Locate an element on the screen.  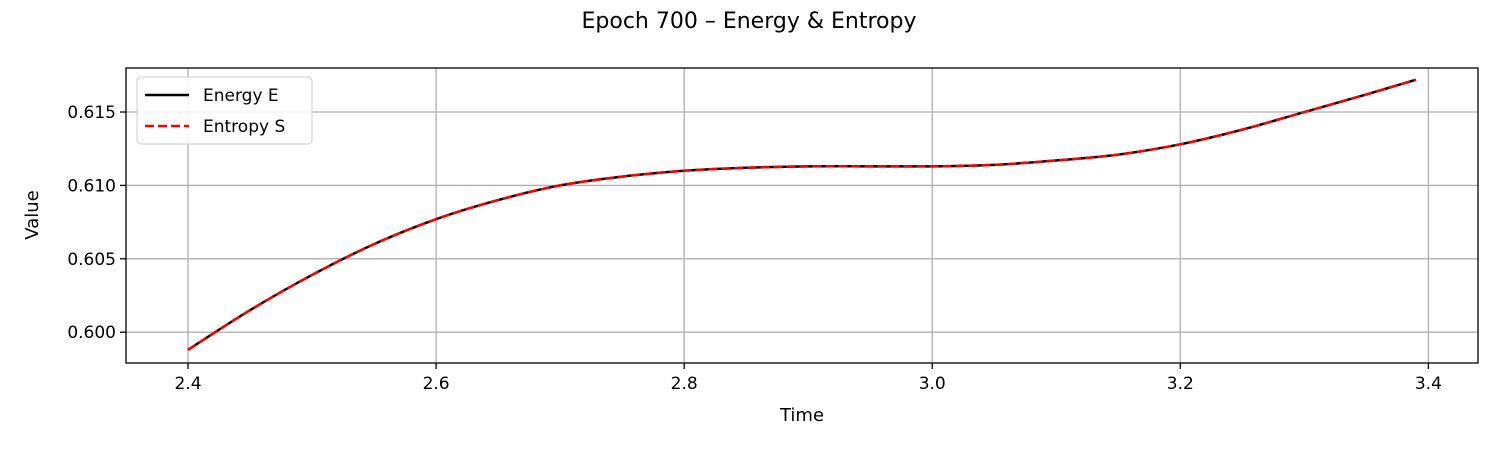
chart-title: Epoch 700 – Energy & Entropy is located at coordinates (749, 21).